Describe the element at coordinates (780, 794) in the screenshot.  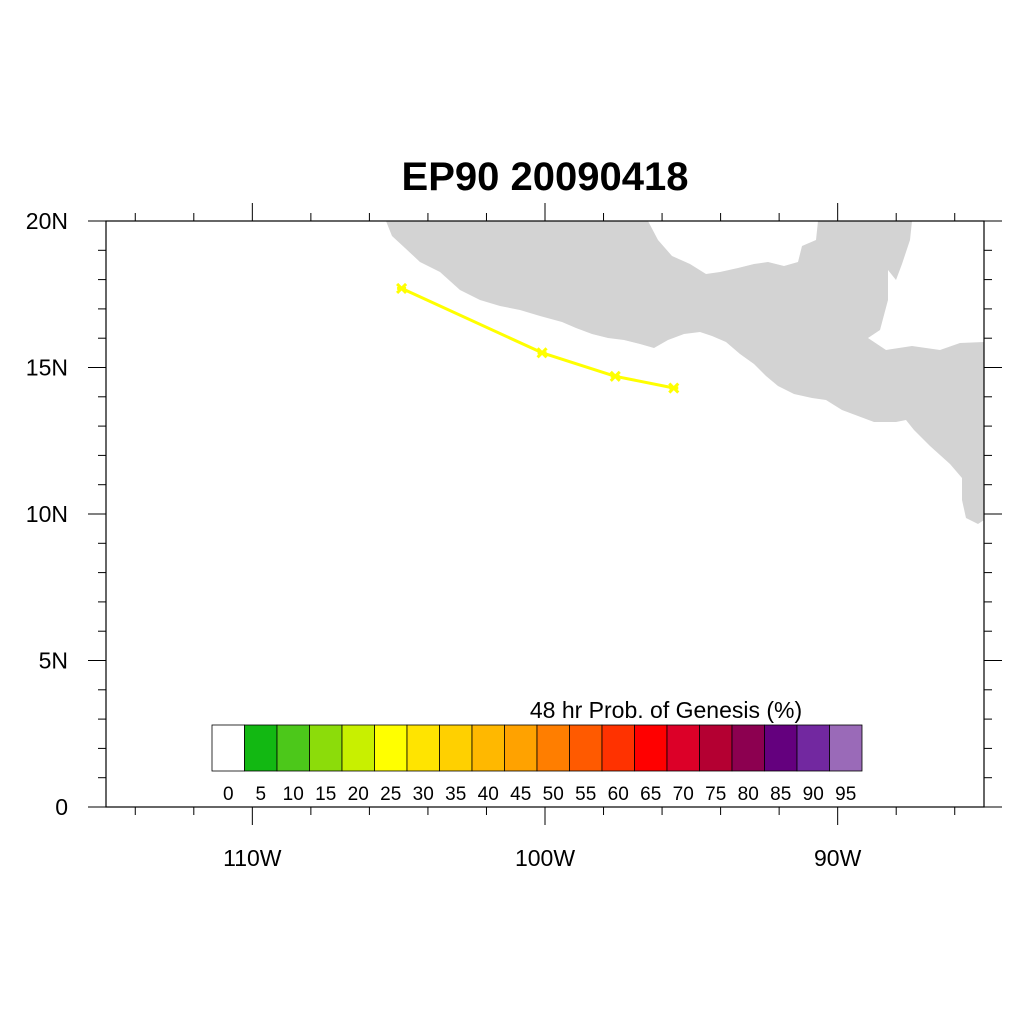
I see `colorbar-label: 85` at that location.